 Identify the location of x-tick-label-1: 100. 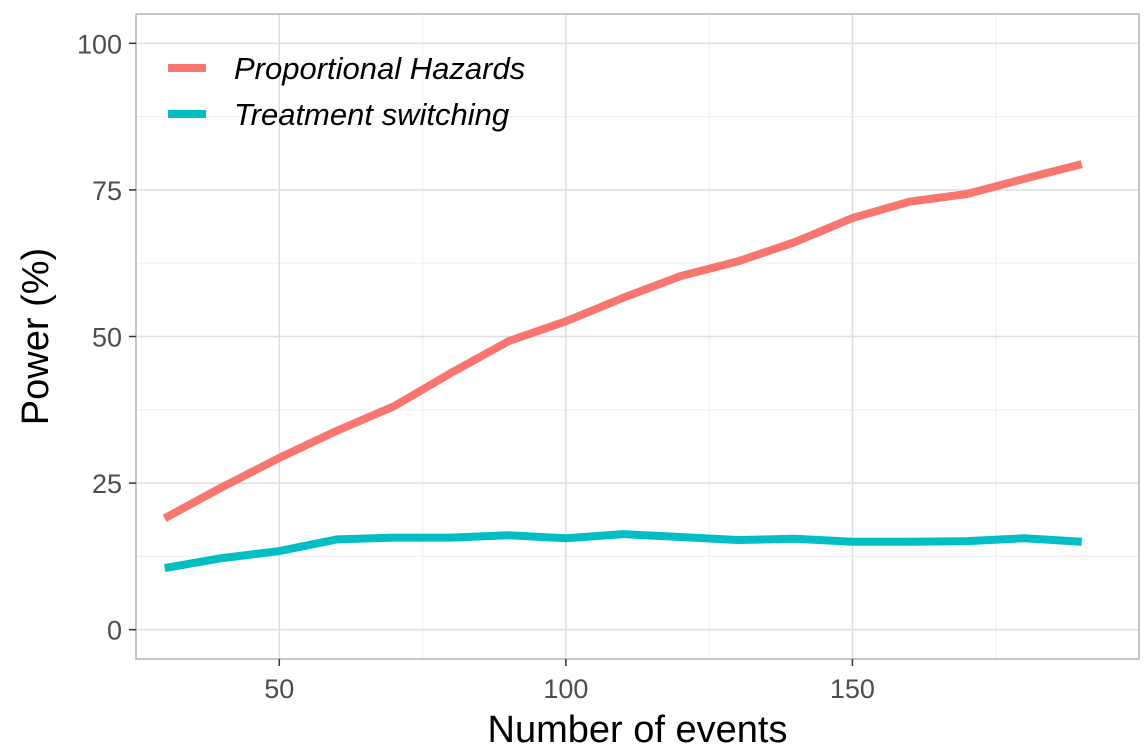
(565, 689).